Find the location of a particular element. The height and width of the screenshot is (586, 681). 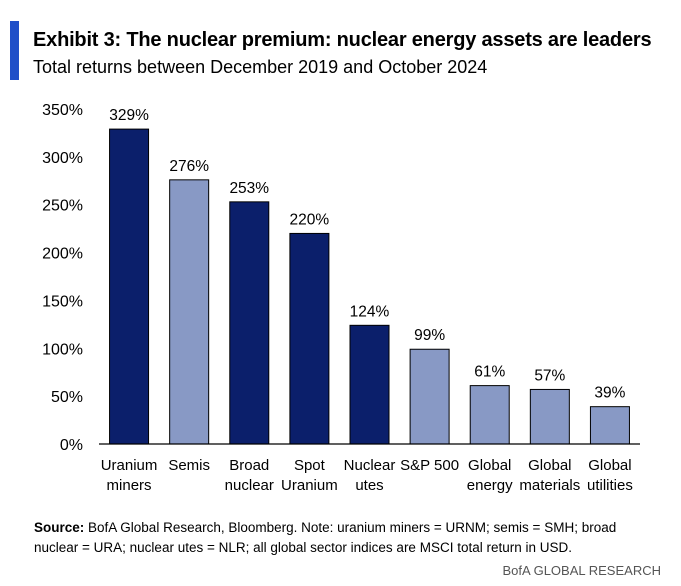

category-label: Uranium miners is located at coordinates (129, 475).